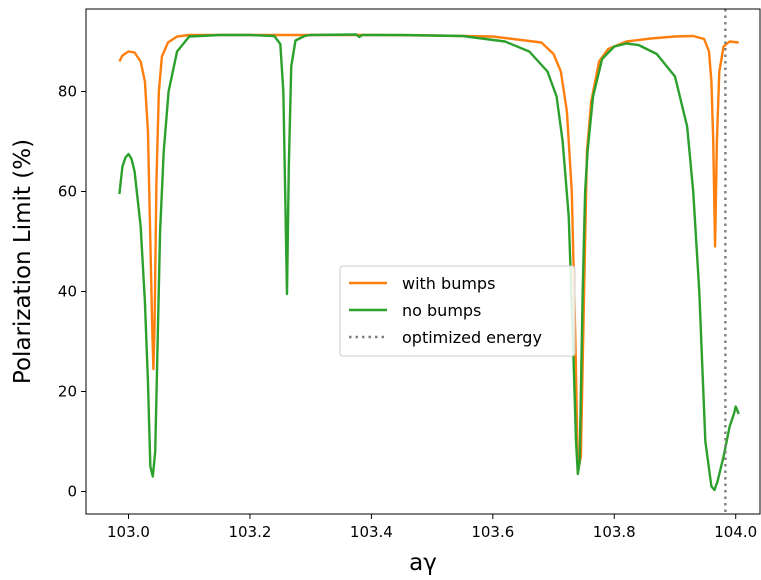 This screenshot has width=761, height=580. I want to click on y-tick-label: 80, so click(67, 92).